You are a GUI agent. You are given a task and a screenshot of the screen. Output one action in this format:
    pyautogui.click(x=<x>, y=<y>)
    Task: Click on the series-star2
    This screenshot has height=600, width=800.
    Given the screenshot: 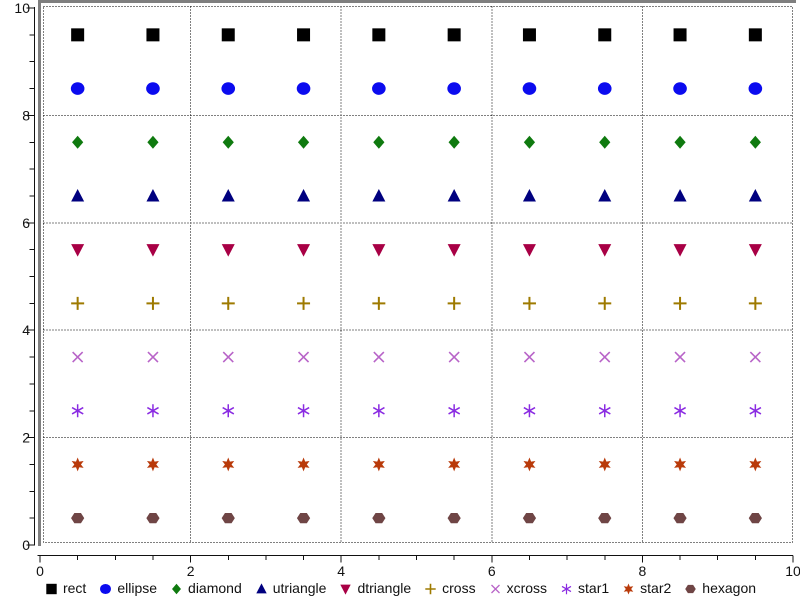 What is the action you would take?
    pyautogui.click(x=416, y=464)
    